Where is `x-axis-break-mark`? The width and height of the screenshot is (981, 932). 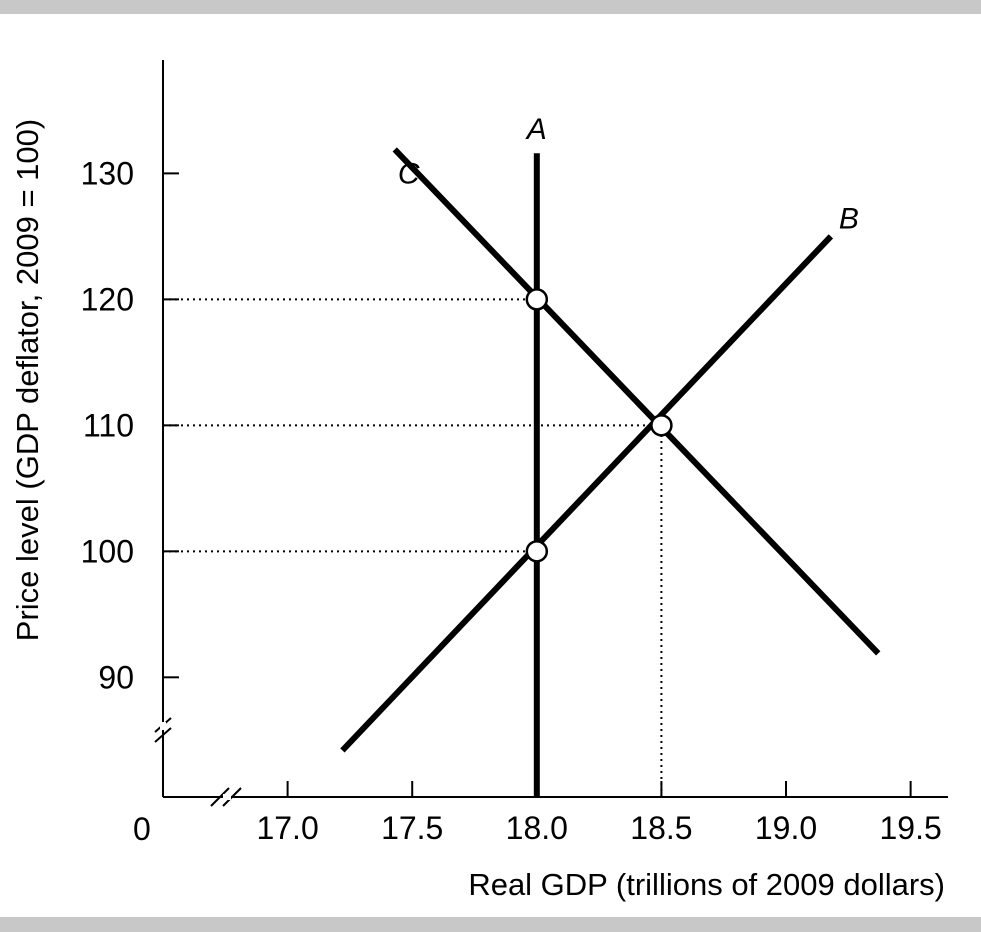 x-axis-break-mark is located at coordinates (226, 797).